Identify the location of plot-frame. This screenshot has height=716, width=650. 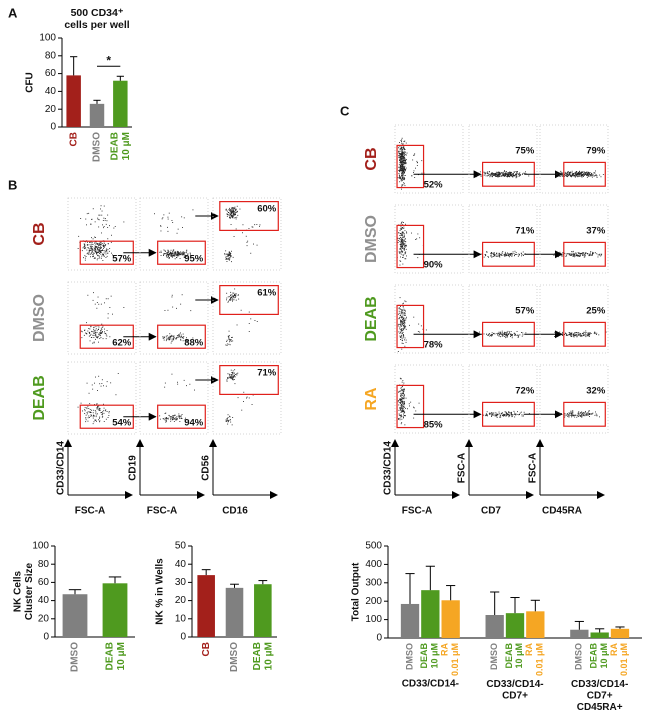
(429, 239).